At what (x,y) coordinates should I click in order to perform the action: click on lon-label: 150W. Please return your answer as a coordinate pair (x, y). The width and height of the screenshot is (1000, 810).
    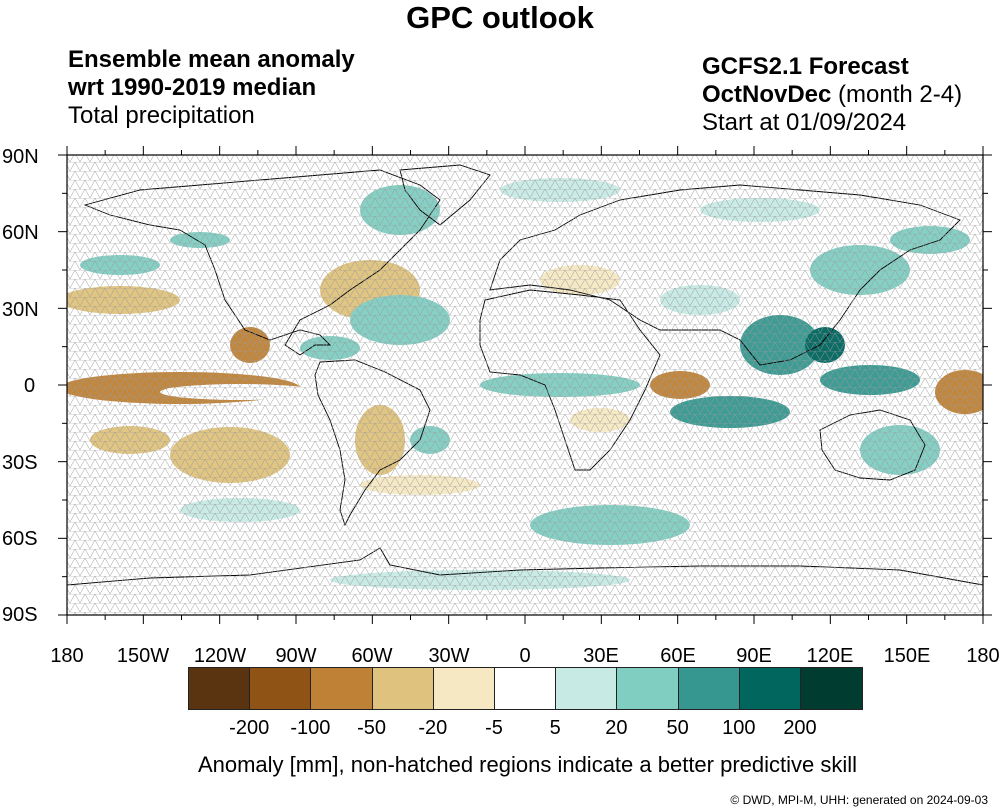
    Looking at the image, I should click on (143, 656).